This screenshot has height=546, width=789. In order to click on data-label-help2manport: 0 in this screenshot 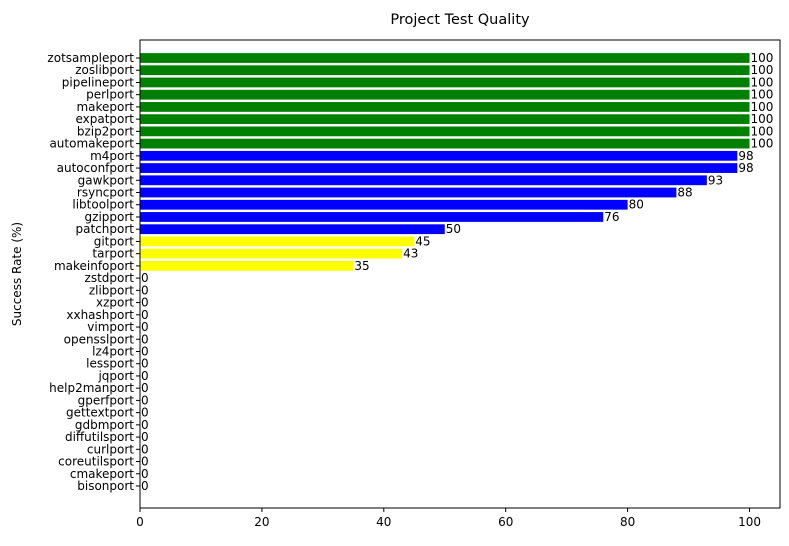, I will do `click(145, 388)`.